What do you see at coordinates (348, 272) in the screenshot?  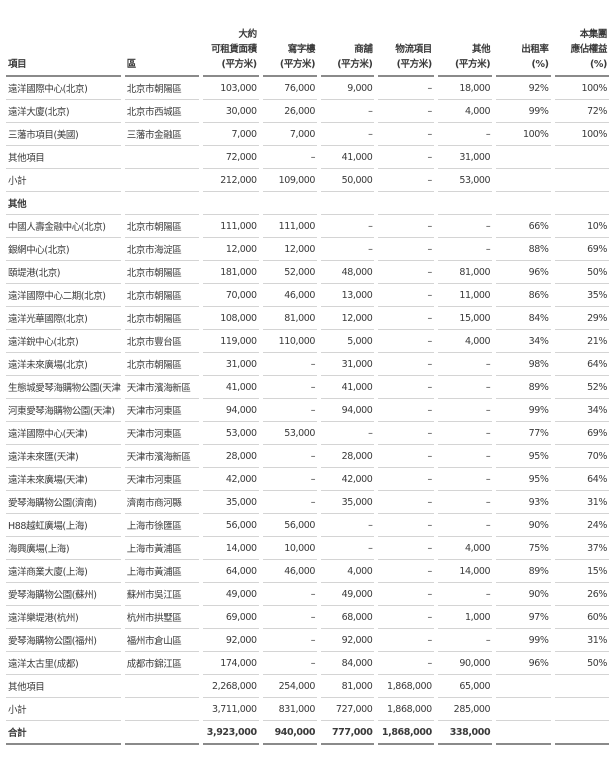 I see `cell-retail: 48,000` at bounding box center [348, 272].